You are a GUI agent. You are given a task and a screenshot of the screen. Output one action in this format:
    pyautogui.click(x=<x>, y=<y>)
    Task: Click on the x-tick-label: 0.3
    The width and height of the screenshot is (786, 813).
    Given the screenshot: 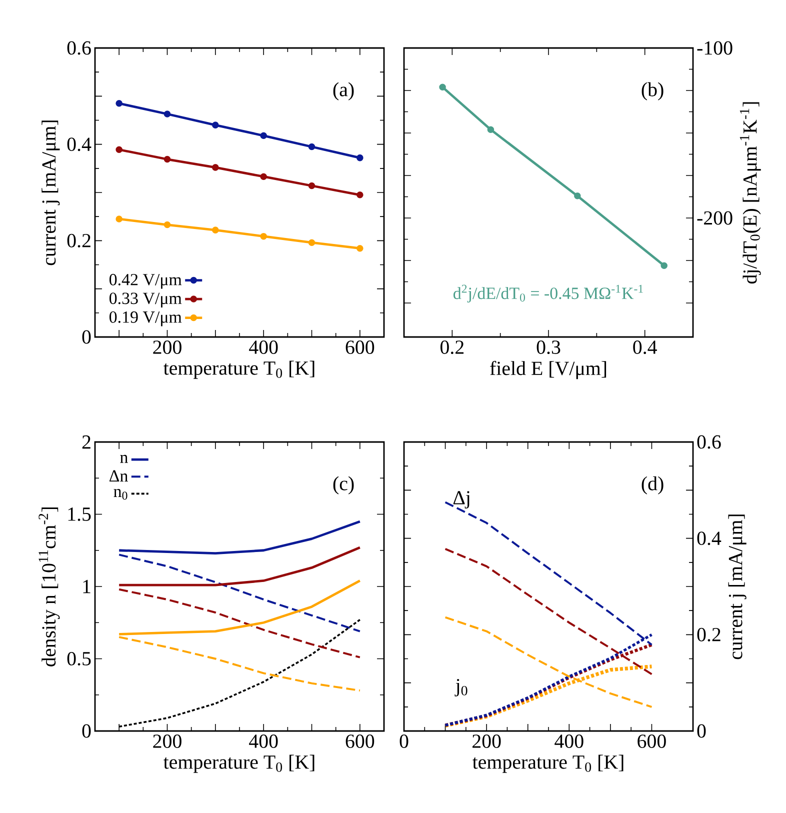 What is the action you would take?
    pyautogui.click(x=548, y=347)
    